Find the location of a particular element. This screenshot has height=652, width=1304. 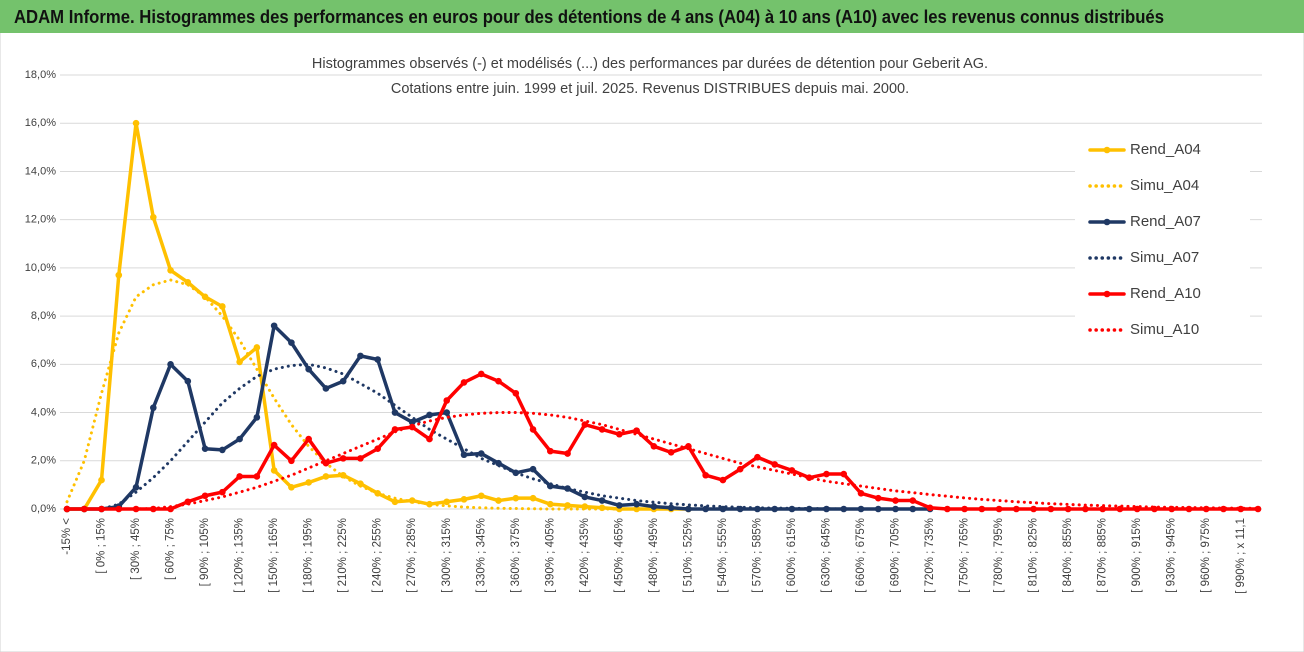

y-tick-label: 16,0% is located at coordinates (40, 123).